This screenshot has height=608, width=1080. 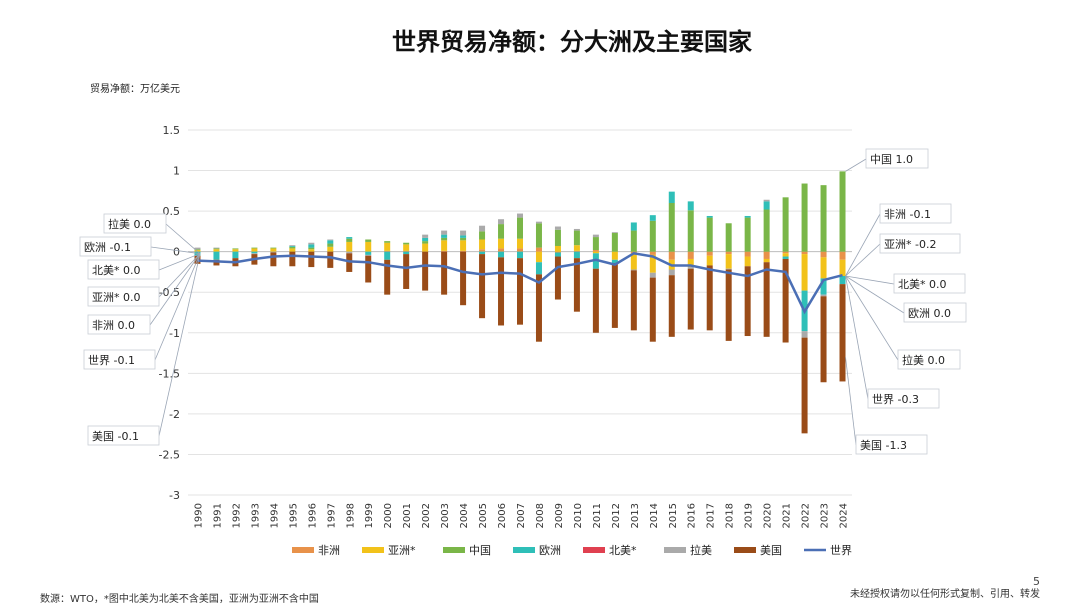 What do you see at coordinates (825, 515) in the screenshot?
I see `x-tick-label: 2023` at bounding box center [825, 515].